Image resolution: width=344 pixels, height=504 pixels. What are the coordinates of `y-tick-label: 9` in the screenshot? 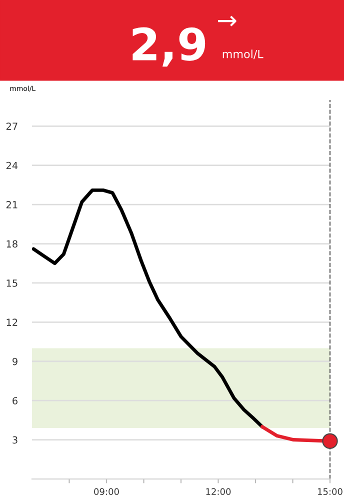 It's located at (15, 362).